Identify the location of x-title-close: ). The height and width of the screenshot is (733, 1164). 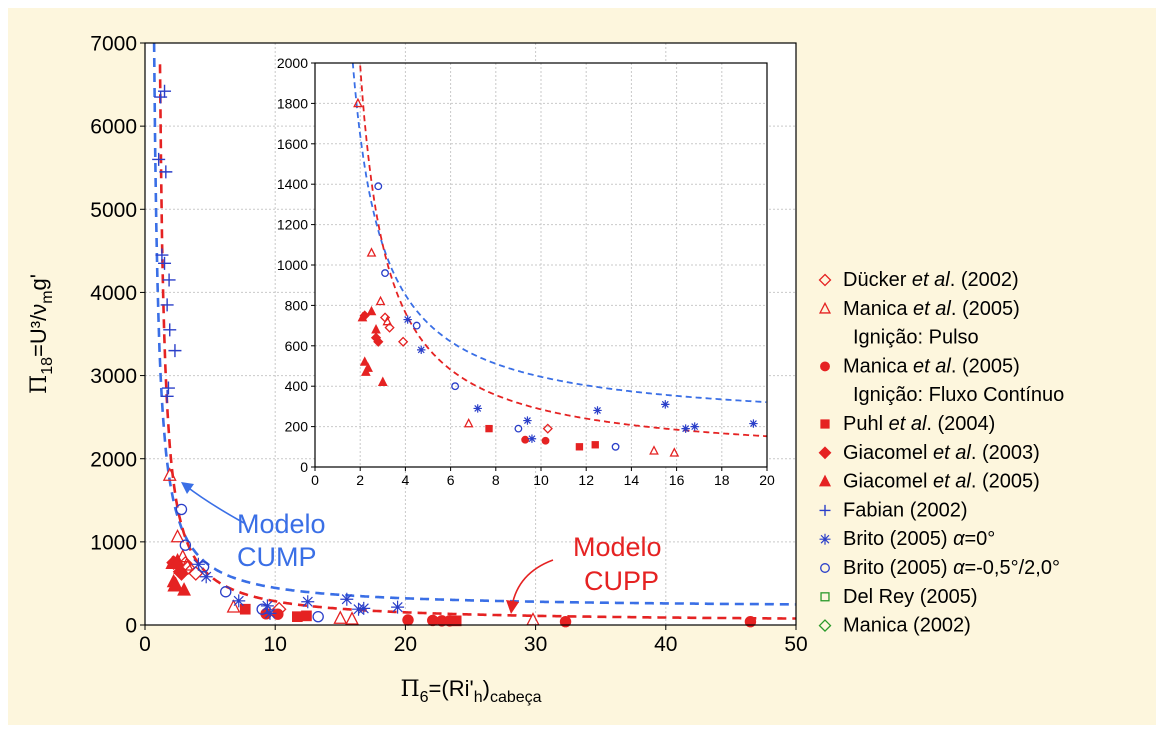
(486, 688).